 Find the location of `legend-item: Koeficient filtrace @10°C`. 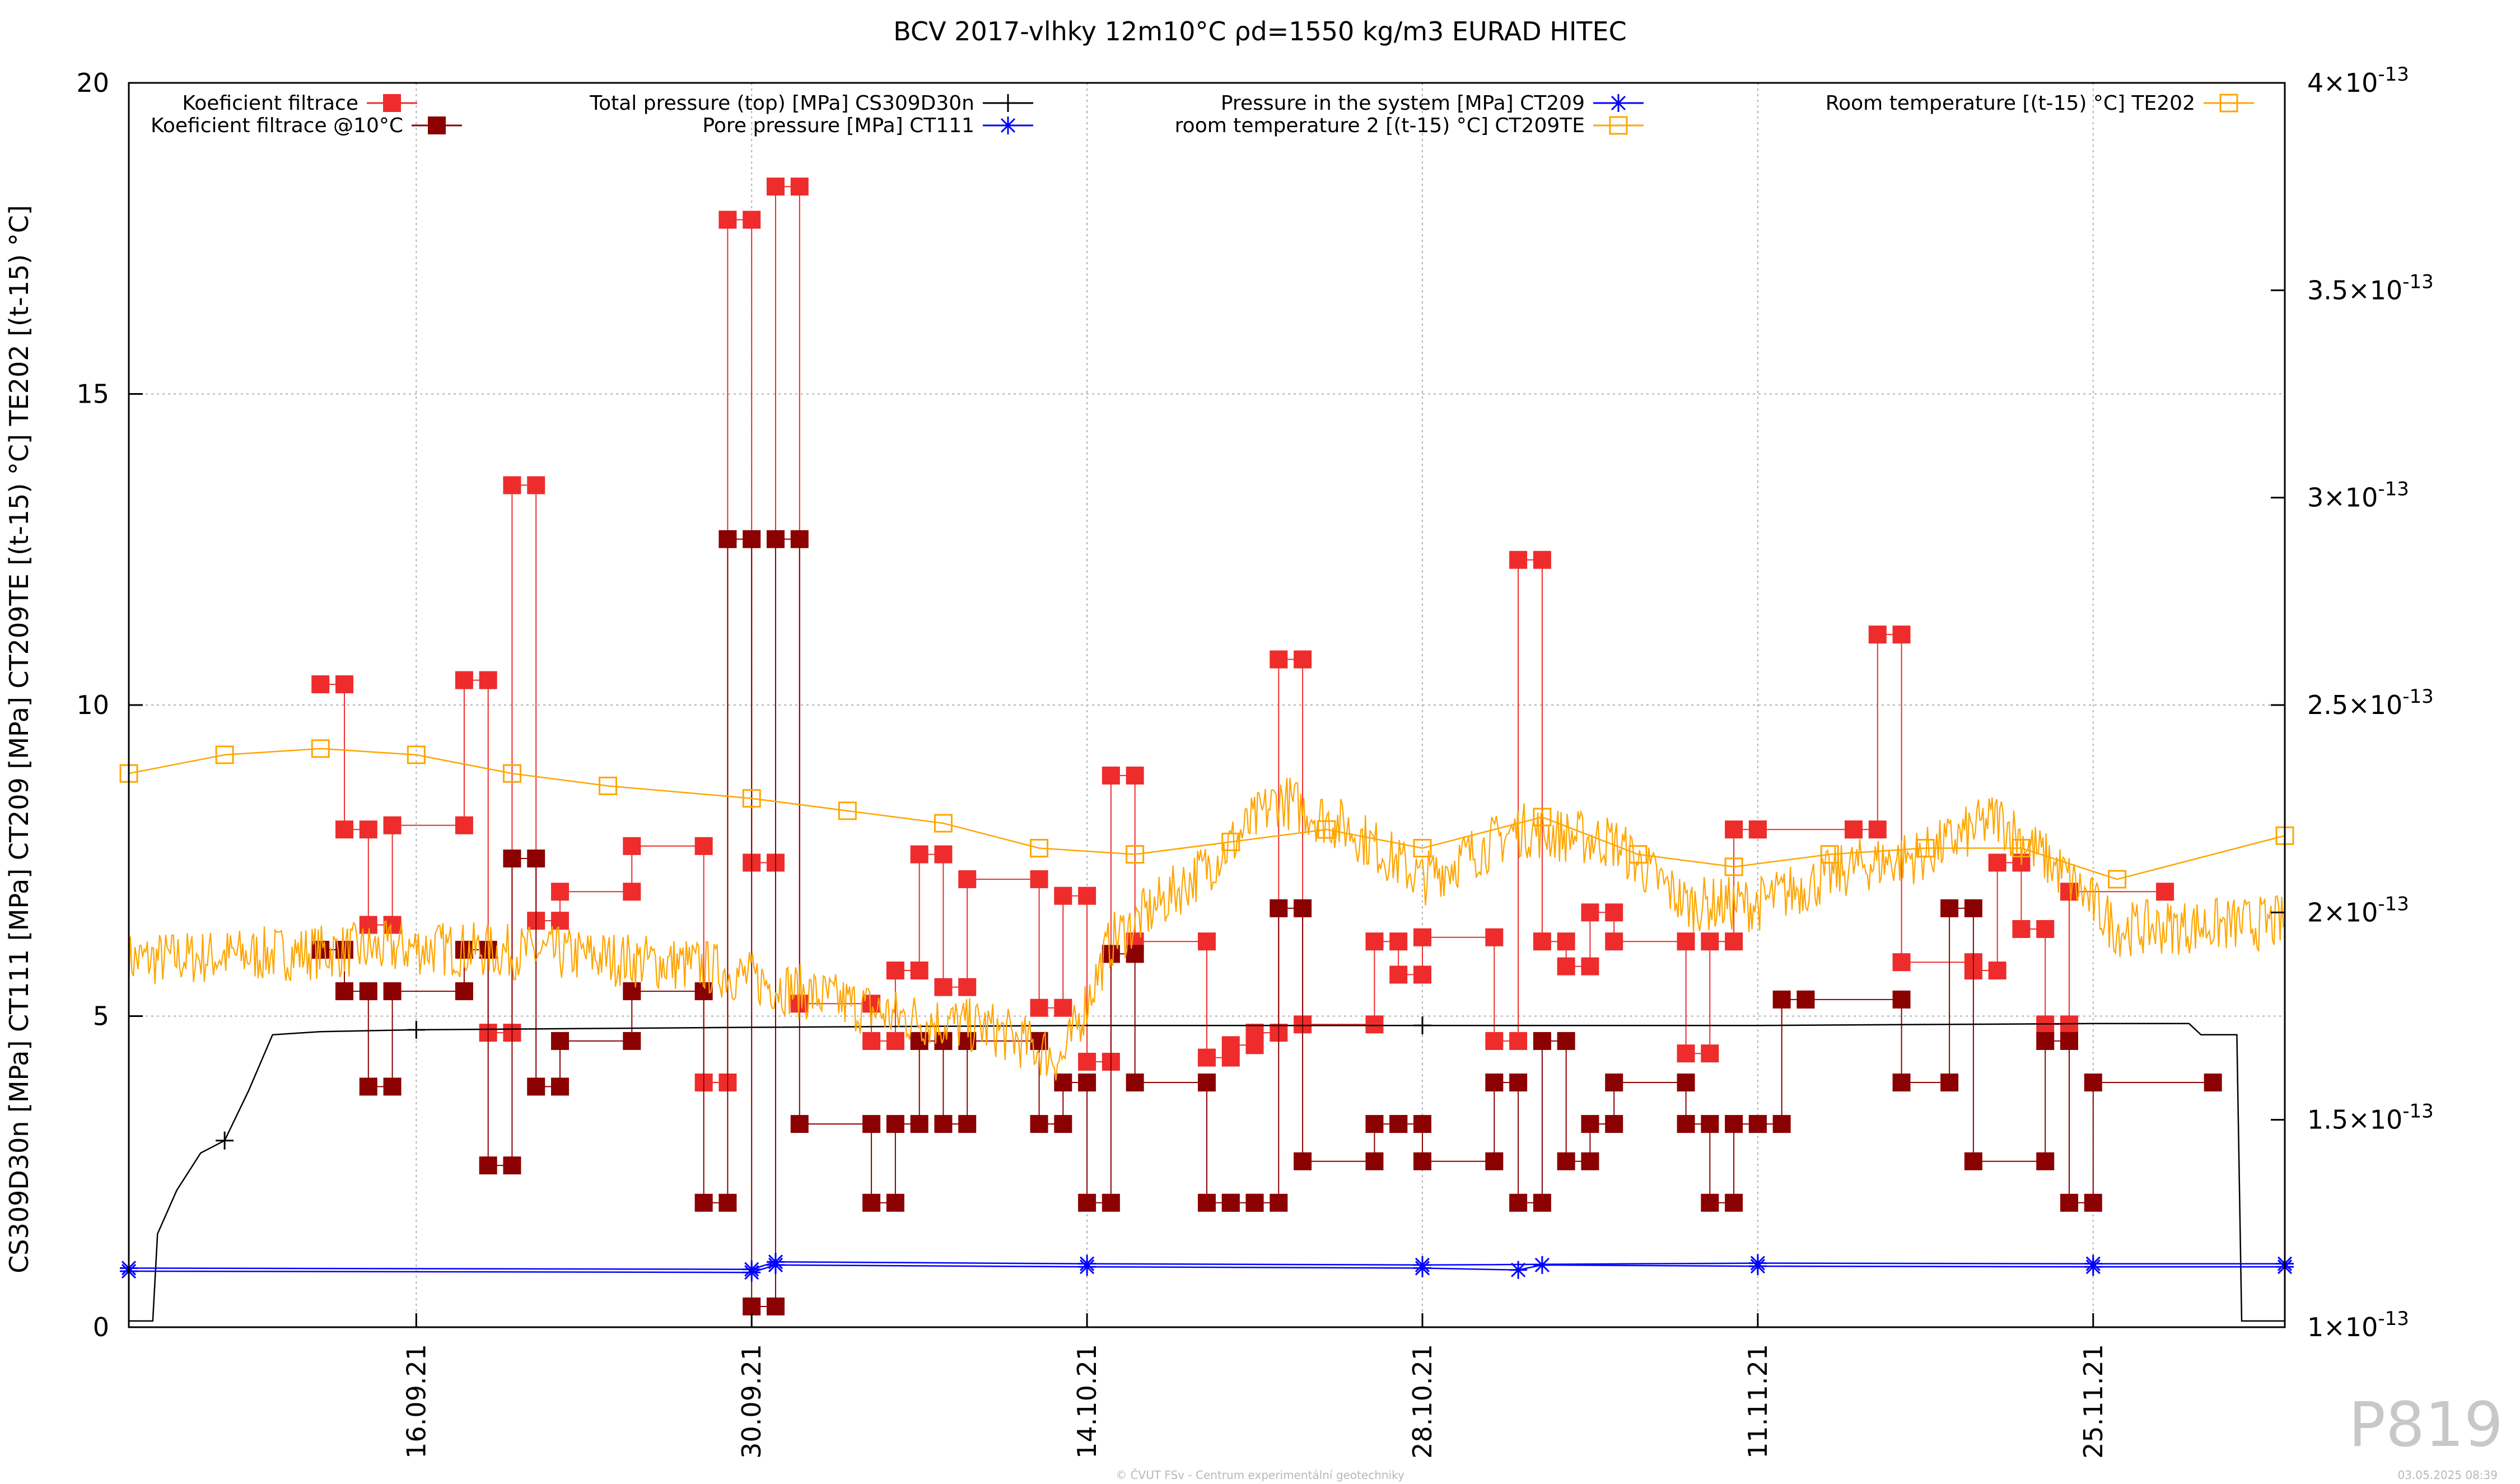

legend-item: Koeficient filtrace @10°C is located at coordinates (306, 126).